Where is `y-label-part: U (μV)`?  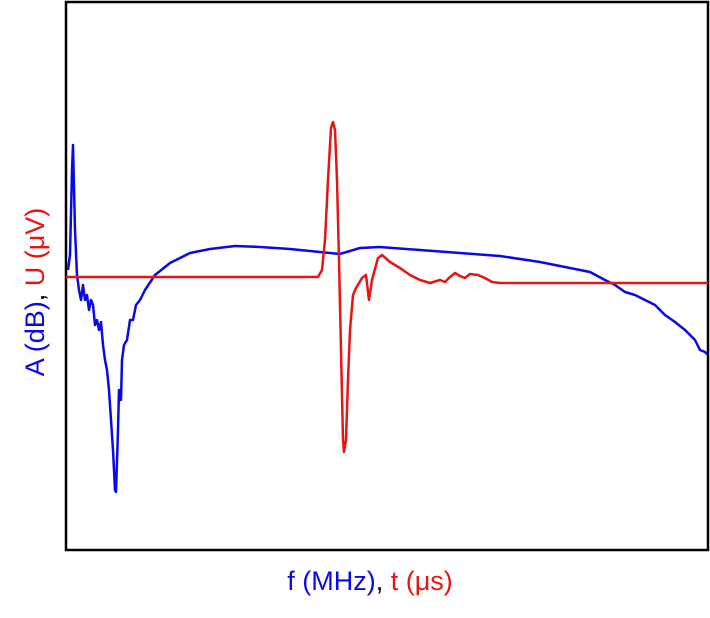 y-label-part: U (μV) is located at coordinates (35, 247).